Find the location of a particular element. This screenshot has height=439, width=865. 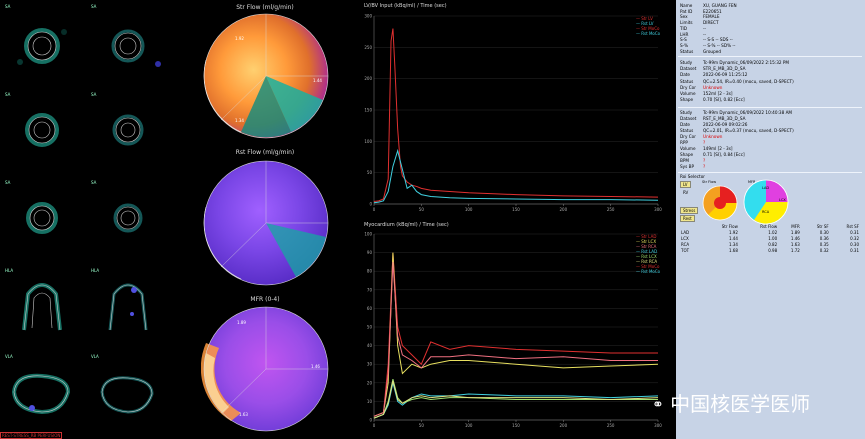

x-tick-label: 150 is located at coordinates (516, 425).